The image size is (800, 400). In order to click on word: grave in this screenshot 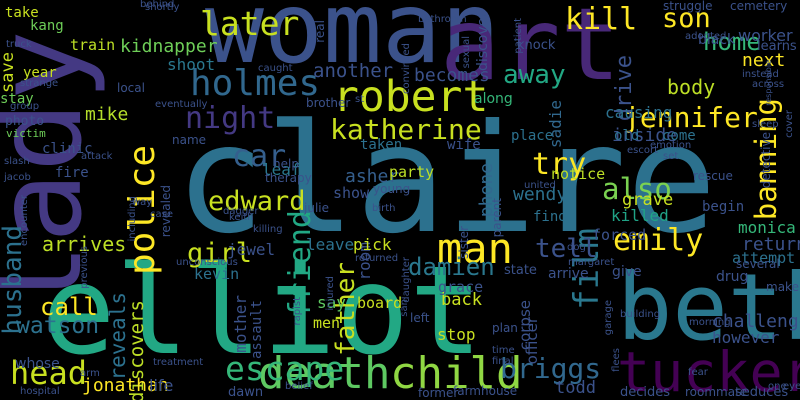, I will do `click(648, 200)`.